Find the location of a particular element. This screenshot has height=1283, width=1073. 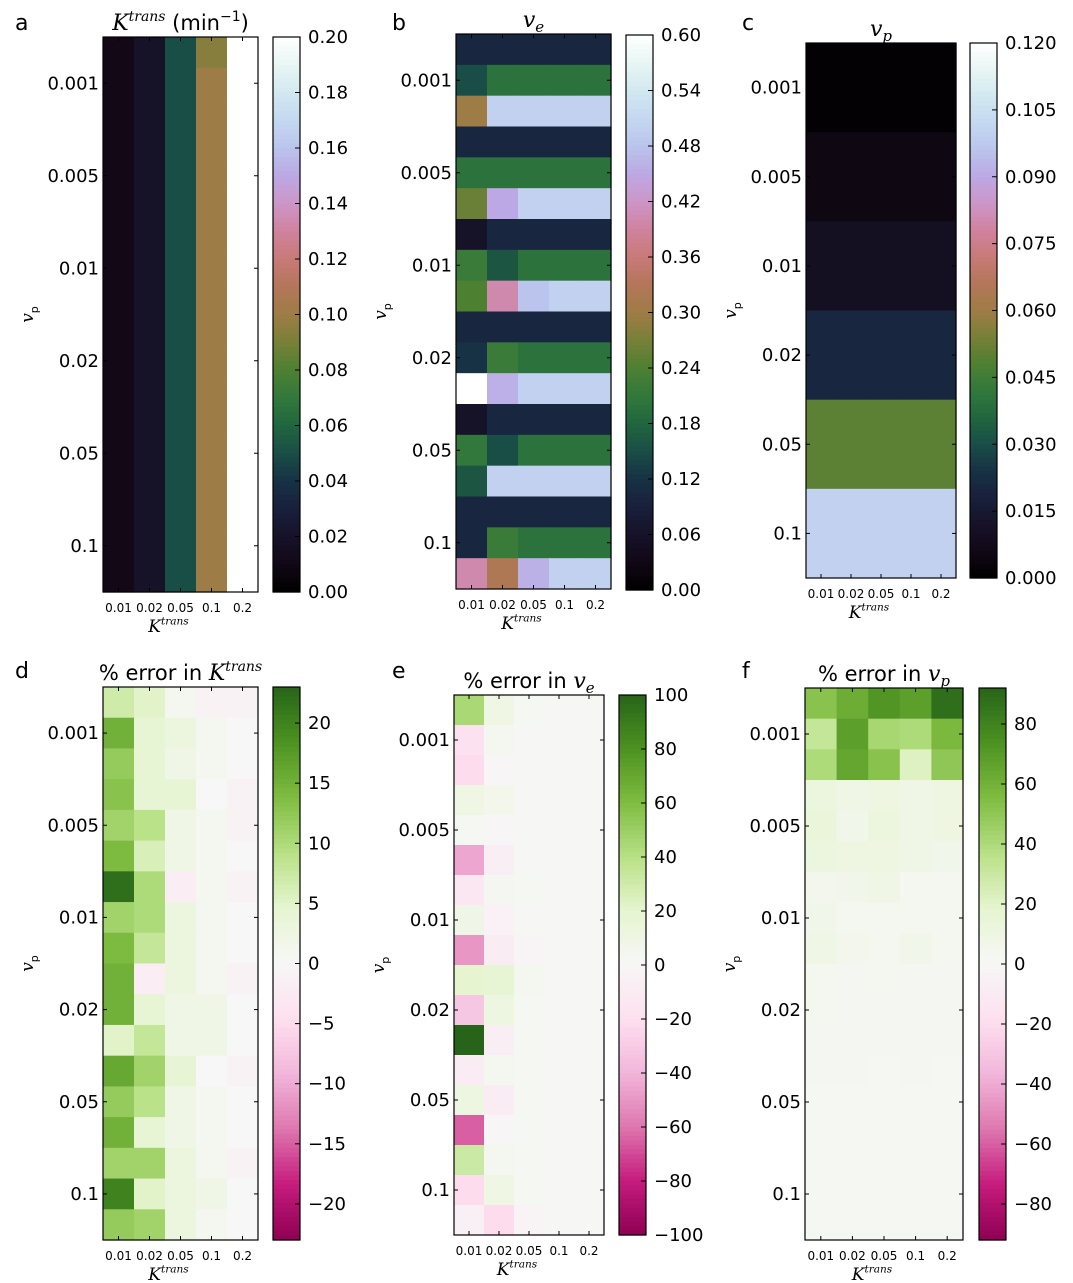

colorbar-tick-label: 0 is located at coordinates (1019, 964).